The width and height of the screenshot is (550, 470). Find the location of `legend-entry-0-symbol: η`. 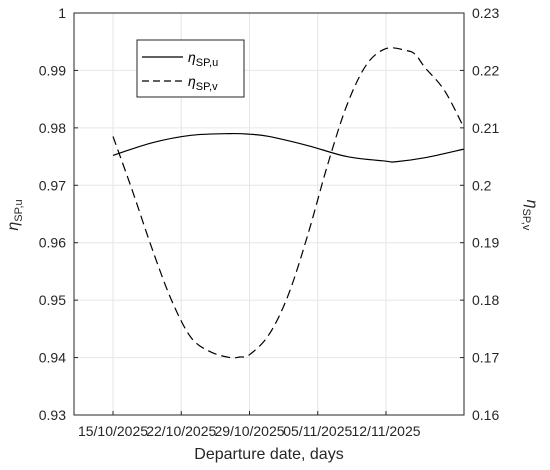

legend-entry-0-symbol: η is located at coordinates (192, 57).